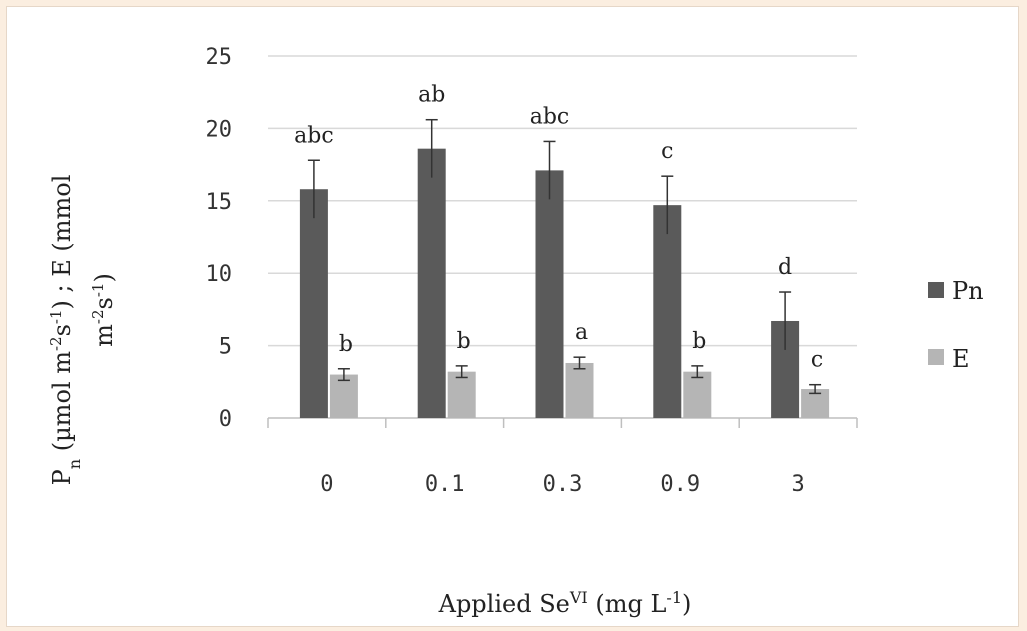 The height and width of the screenshot is (631, 1027). What do you see at coordinates (680, 484) in the screenshot?
I see `x-tick-label: 0.9` at bounding box center [680, 484].